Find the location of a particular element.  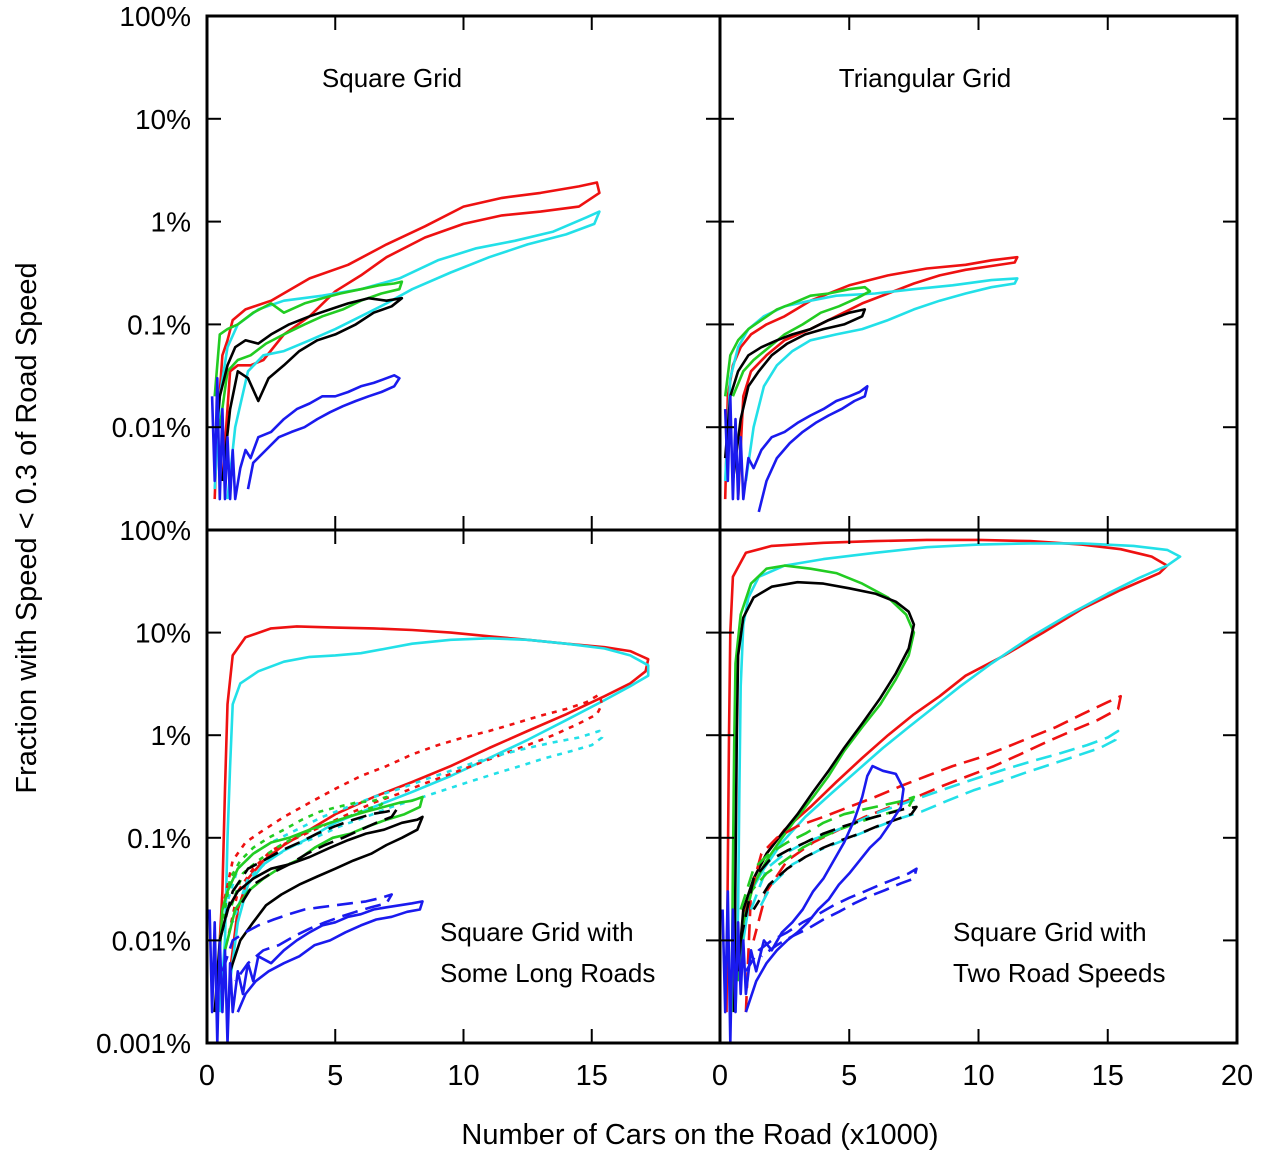

panel-title-top_left: Square Grid is located at coordinates (392, 78).